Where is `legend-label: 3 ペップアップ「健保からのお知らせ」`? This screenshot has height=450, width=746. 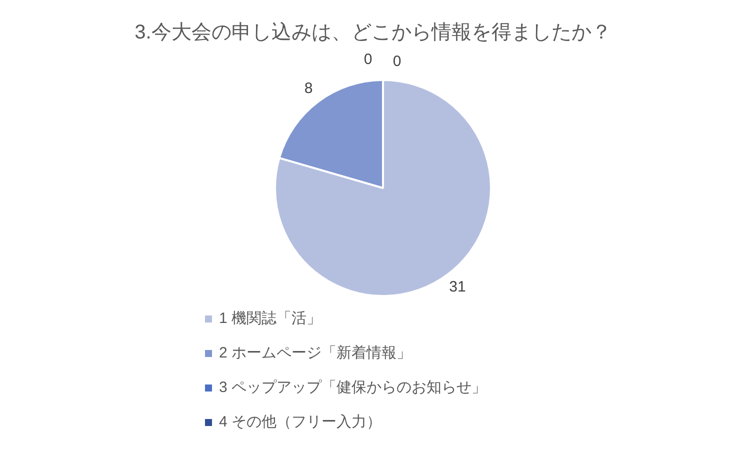 legend-label: 3 ペップアップ「健保からのお知らせ」 is located at coordinates (353, 387).